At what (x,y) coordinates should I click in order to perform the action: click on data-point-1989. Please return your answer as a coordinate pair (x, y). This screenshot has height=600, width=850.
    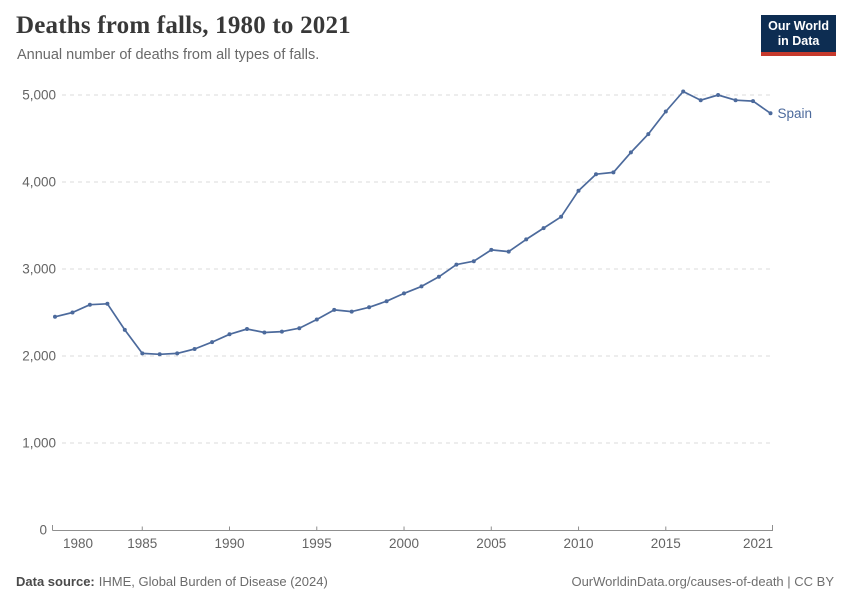
    Looking at the image, I should click on (212, 342).